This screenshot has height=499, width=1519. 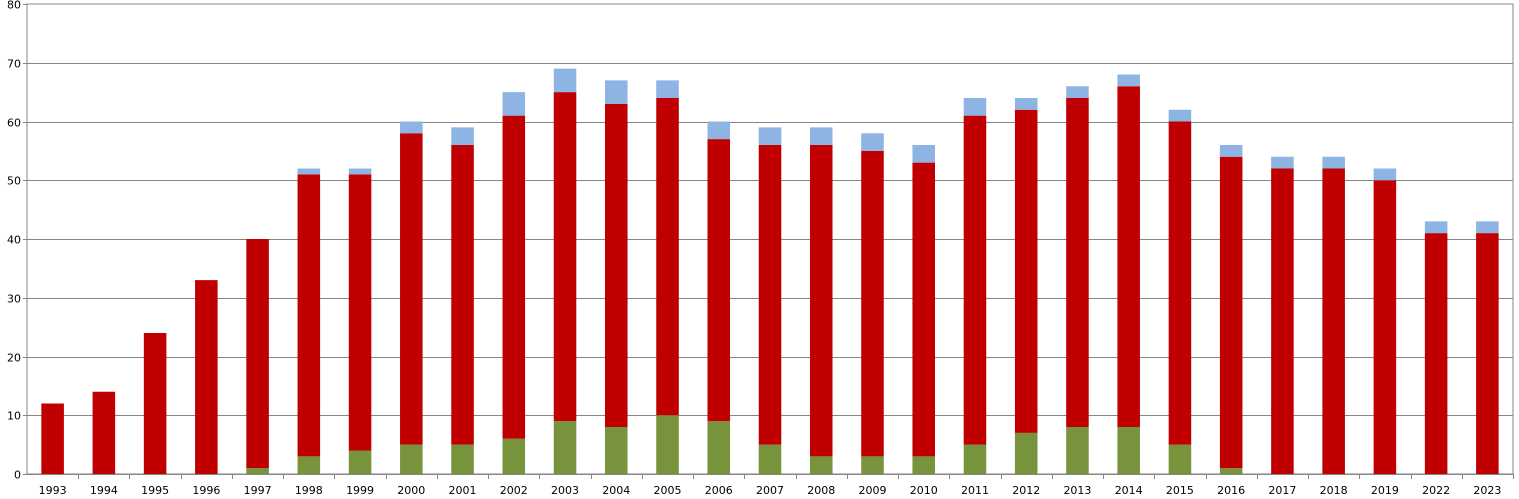 What do you see at coordinates (1282, 490) in the screenshot?
I see `x-tick-label: 2017` at bounding box center [1282, 490].